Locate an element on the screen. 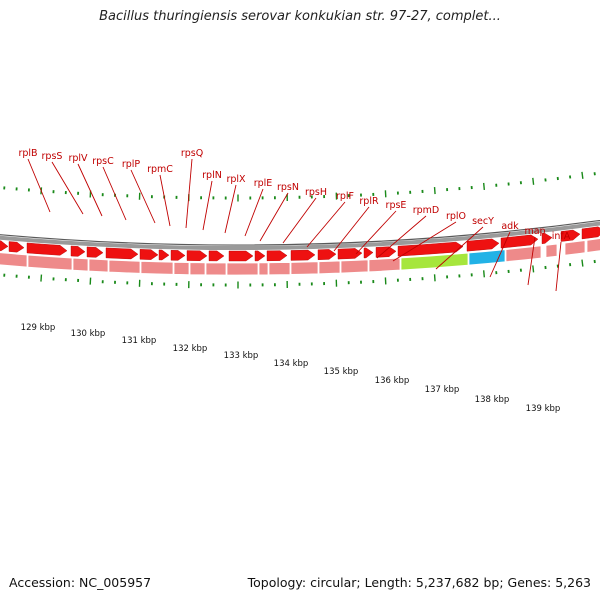 The height and width of the screenshot is (600, 600). kbp-label: 135 kbp is located at coordinates (341, 372).